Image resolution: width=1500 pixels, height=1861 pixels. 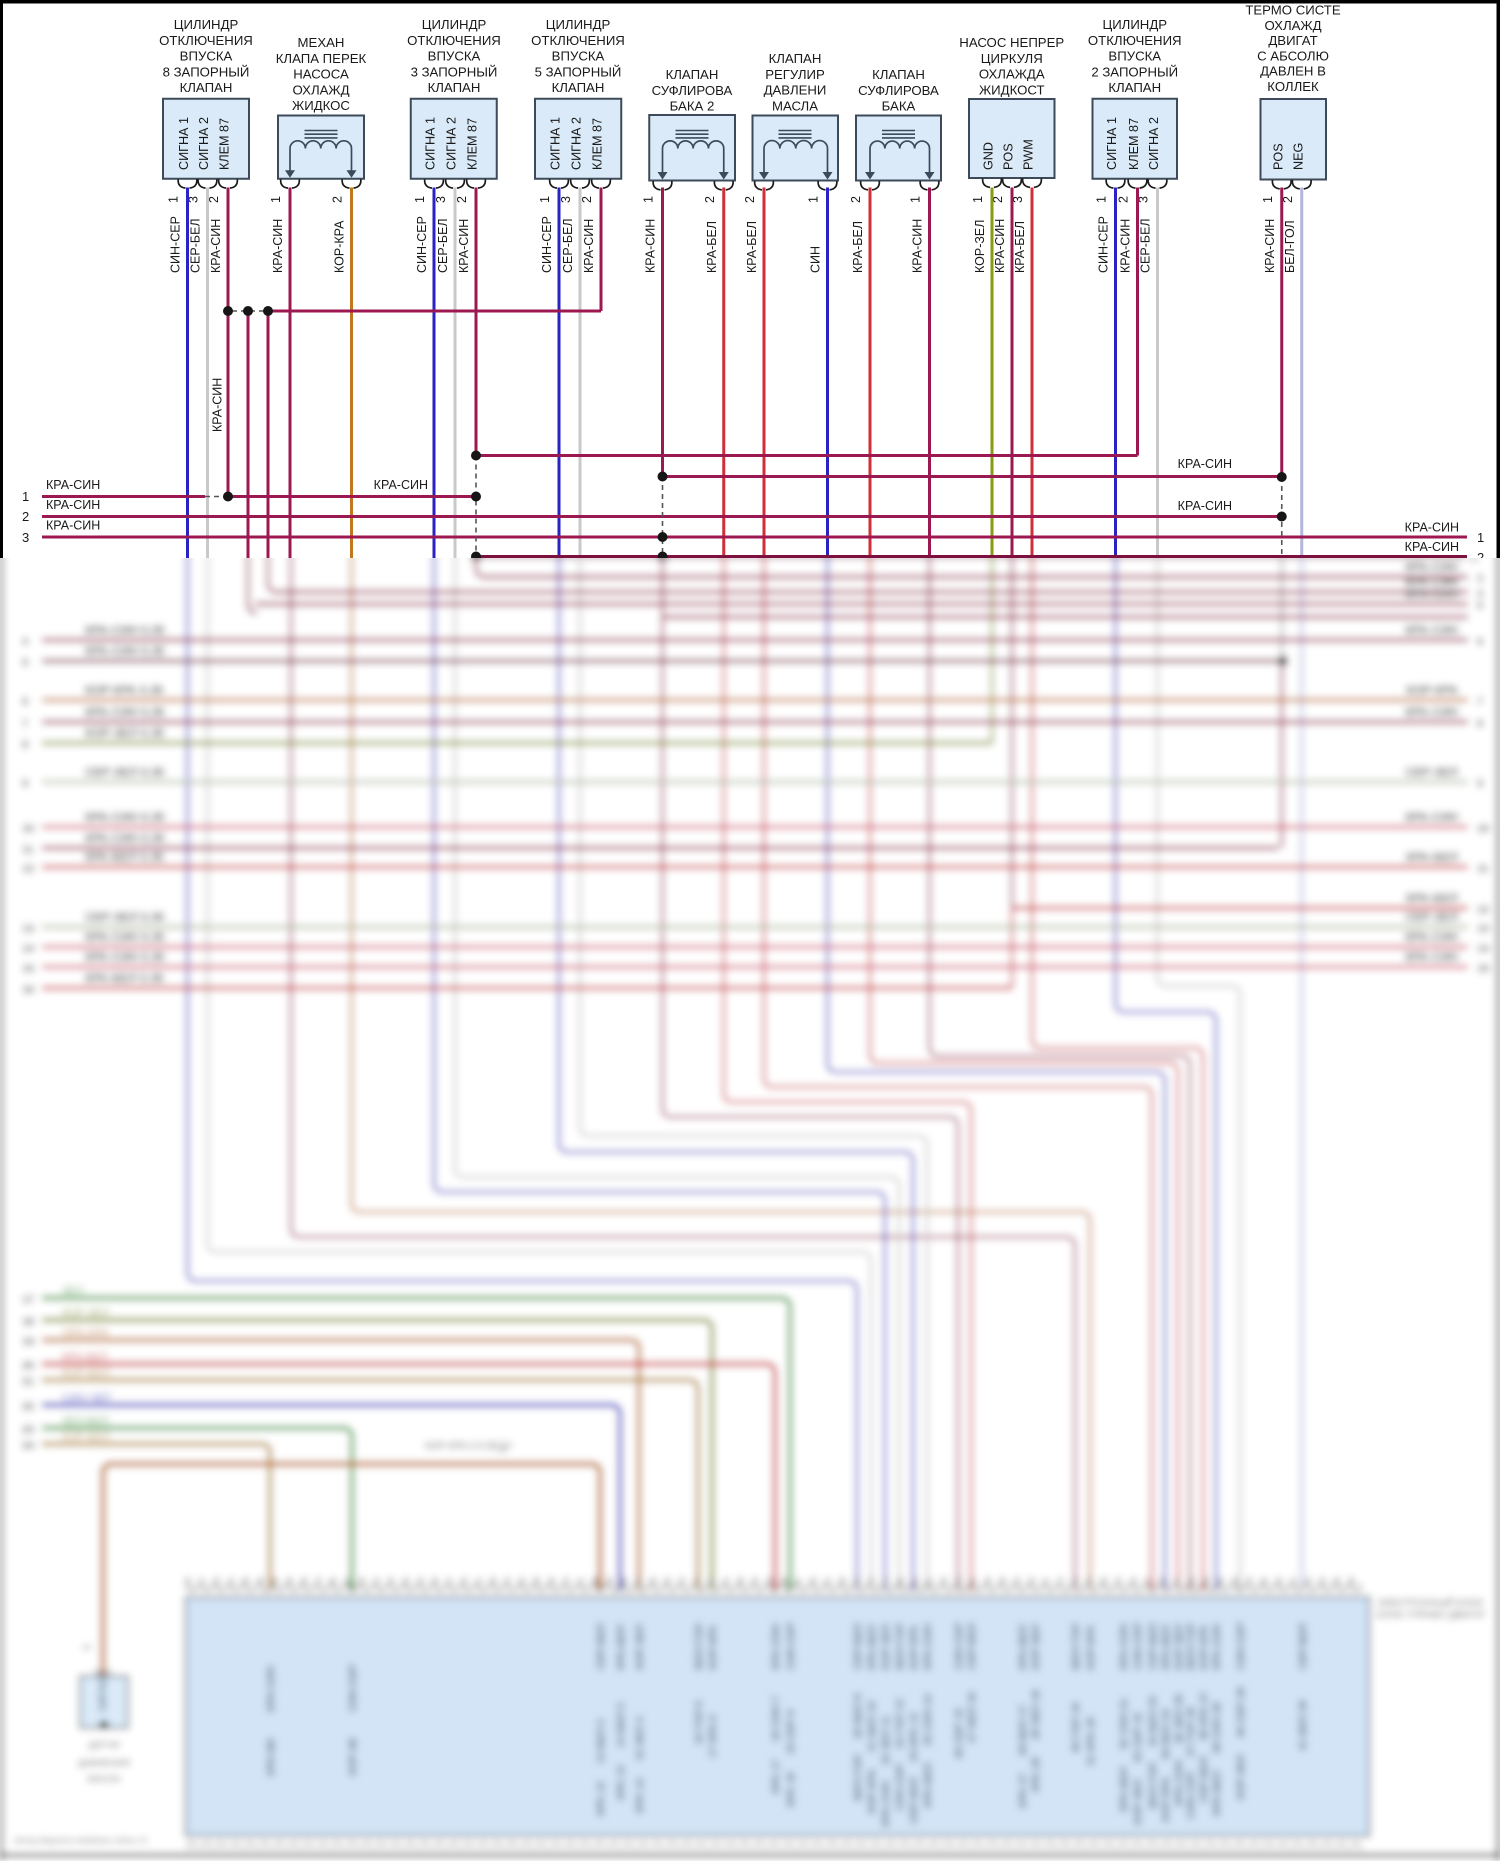 I want to click on svg-text: КРА 17, so click(x=776, y=1776).